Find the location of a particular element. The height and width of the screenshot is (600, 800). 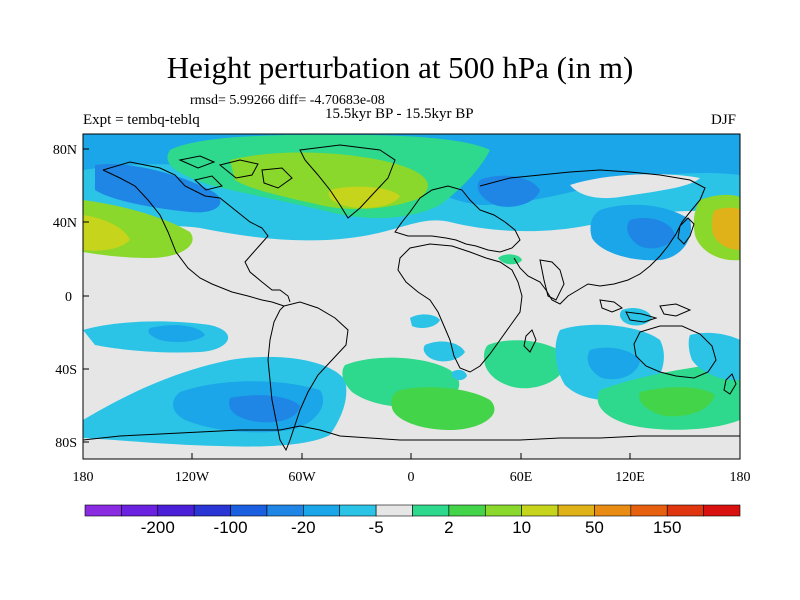

coast-india is located at coordinates (552, 280).